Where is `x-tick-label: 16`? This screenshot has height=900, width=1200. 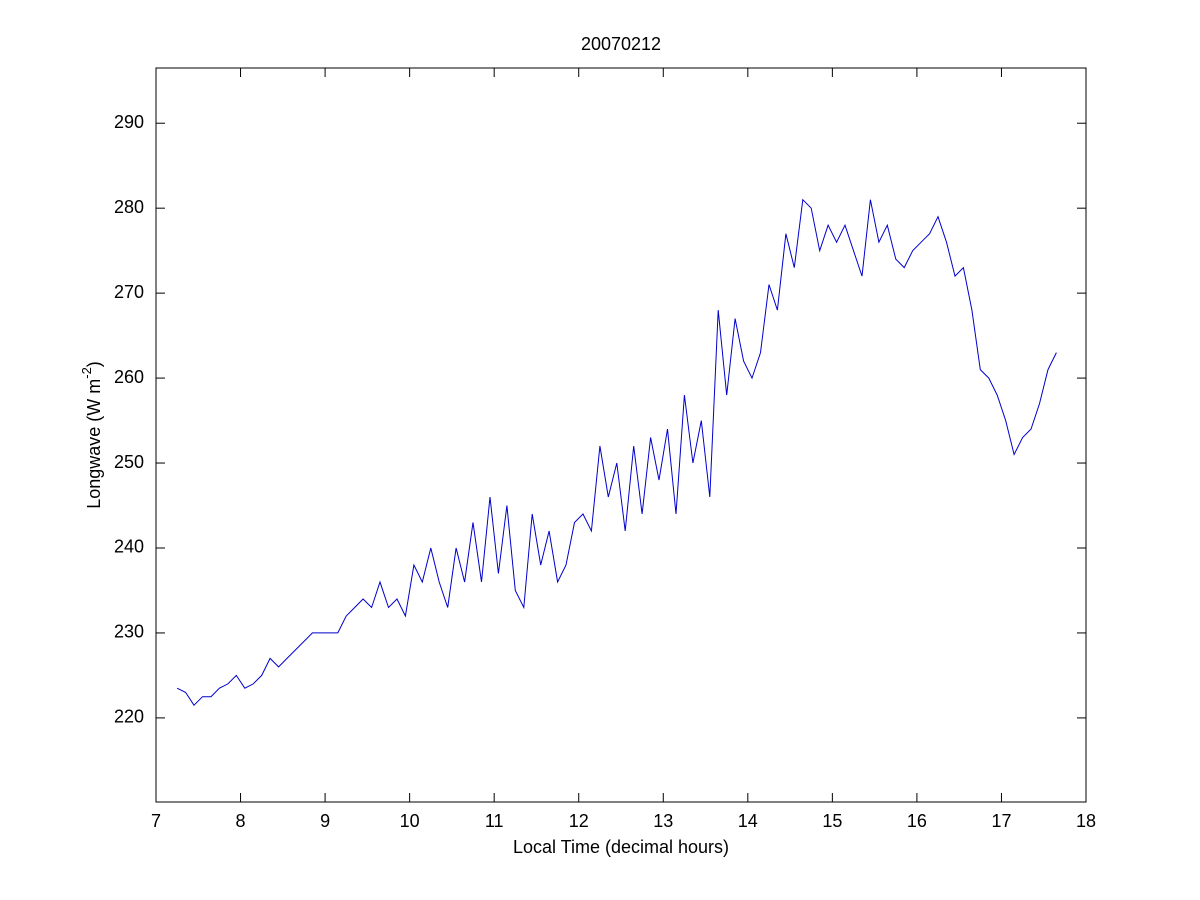
x-tick-label: 16 is located at coordinates (917, 821).